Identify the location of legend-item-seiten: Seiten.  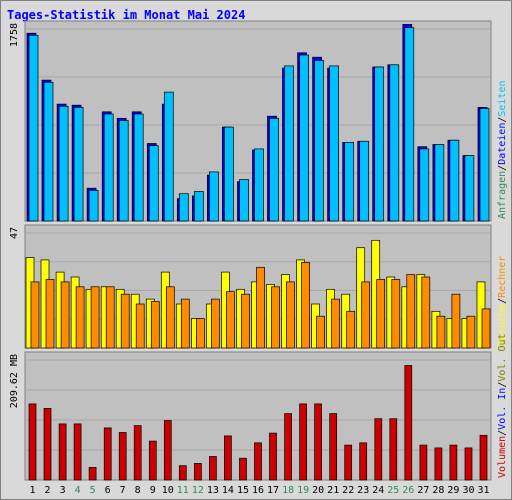
(502, 98).